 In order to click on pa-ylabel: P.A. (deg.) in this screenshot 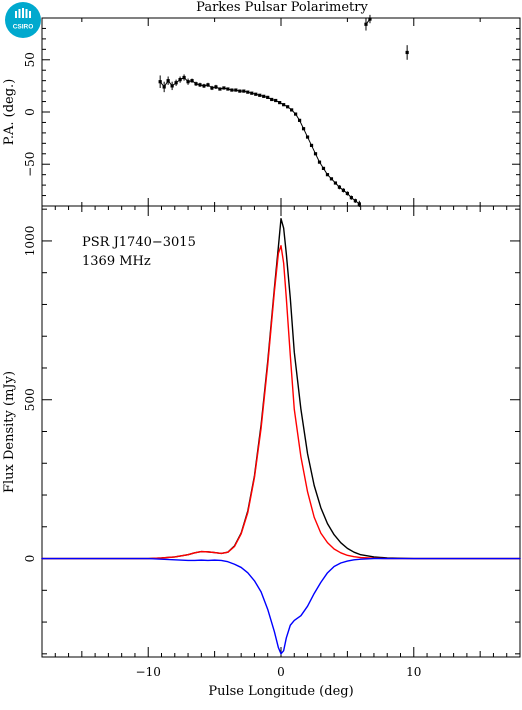, I will do `click(9, 112)`.